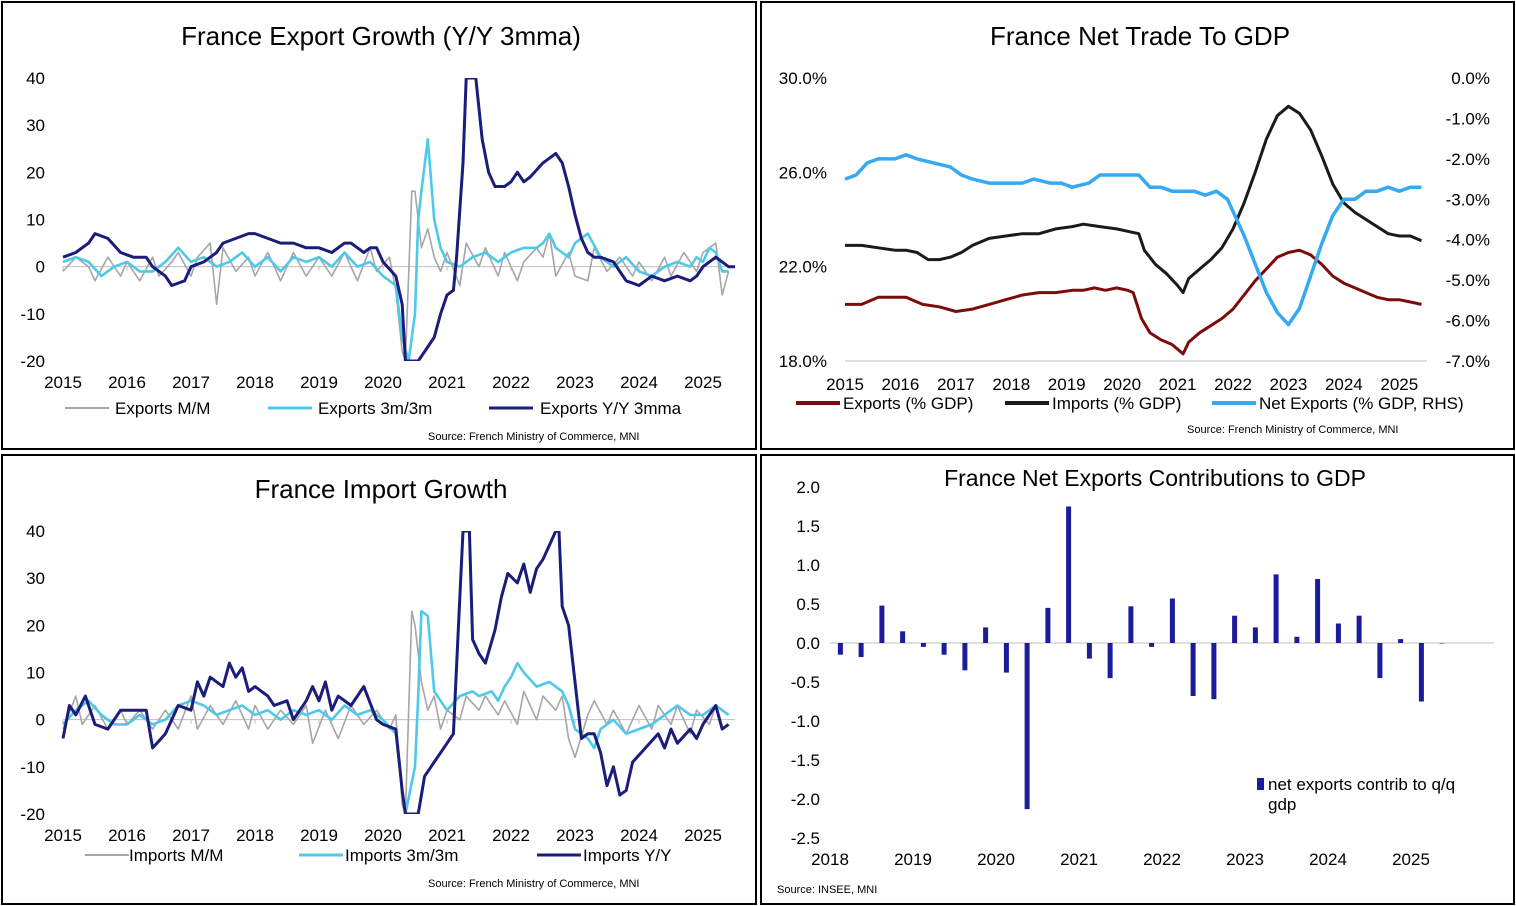 This screenshot has height=906, width=1516. Describe the element at coordinates (1468, 361) in the screenshot. I see `y-tick-label-rhs: -7.0%` at that location.